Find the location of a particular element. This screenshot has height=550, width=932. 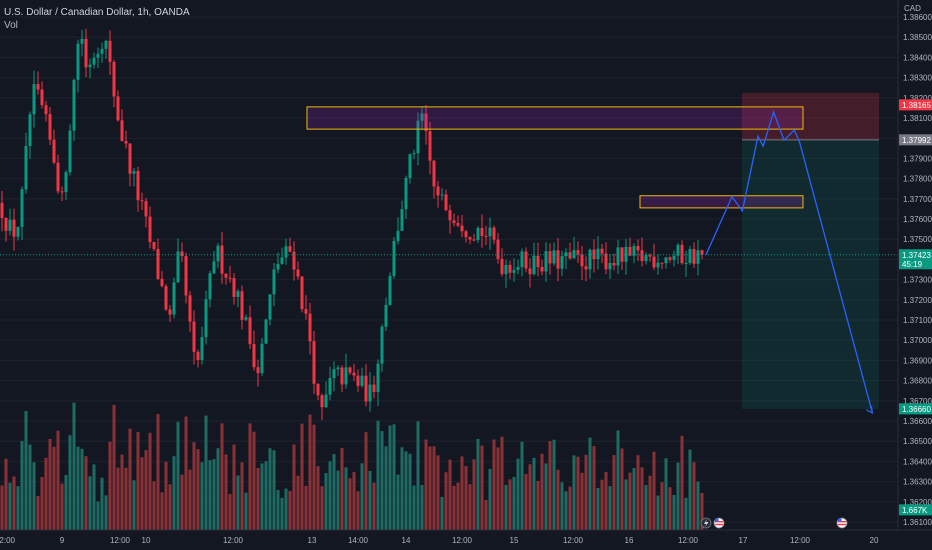

price-tick-label: 1.37300 is located at coordinates (917, 280).